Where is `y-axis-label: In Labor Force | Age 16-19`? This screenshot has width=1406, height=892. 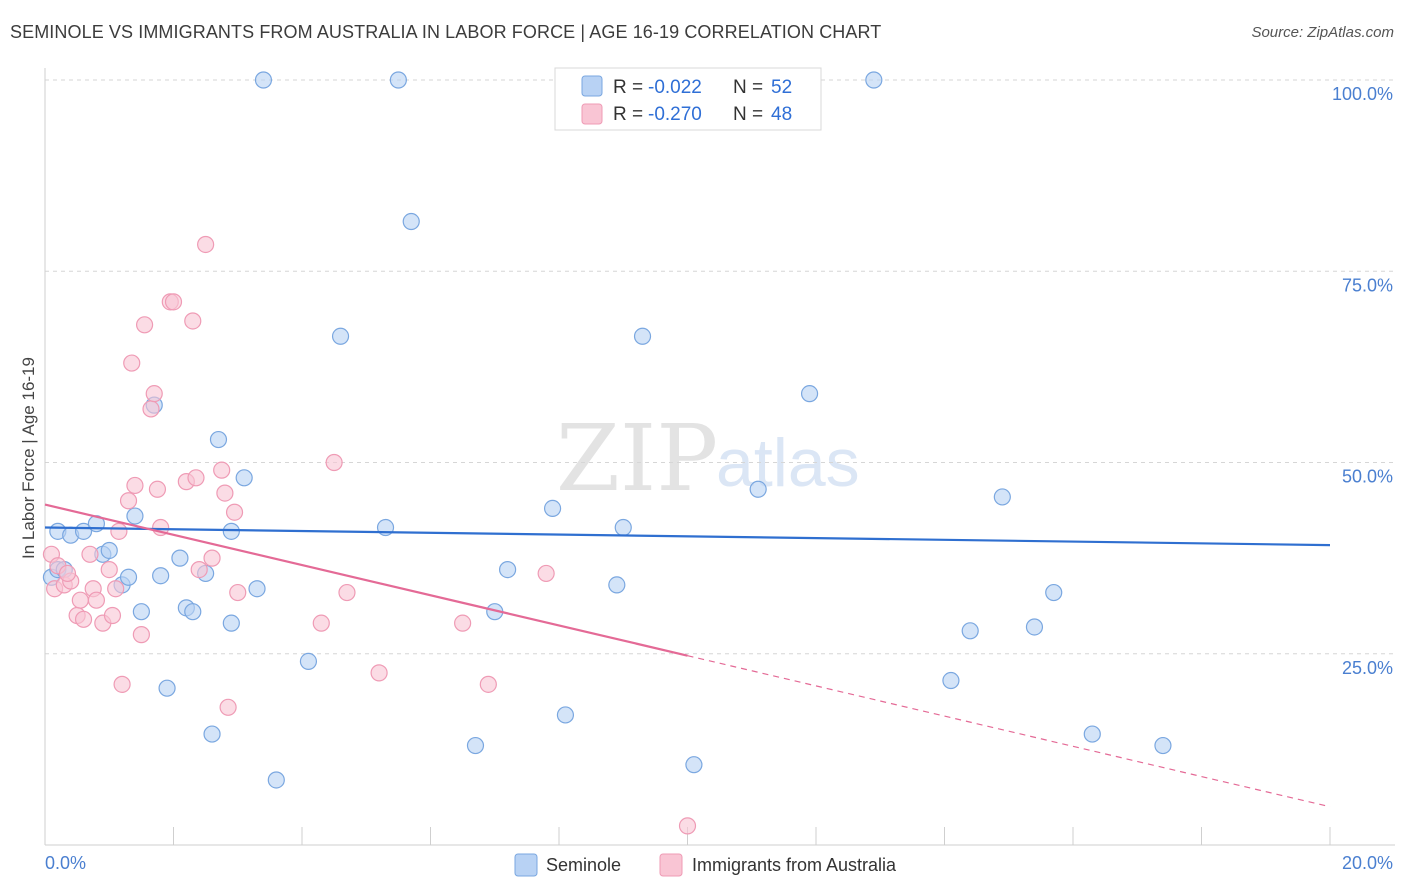 y-axis-label: In Labor Force | Age 16-19 is located at coordinates (28, 458).